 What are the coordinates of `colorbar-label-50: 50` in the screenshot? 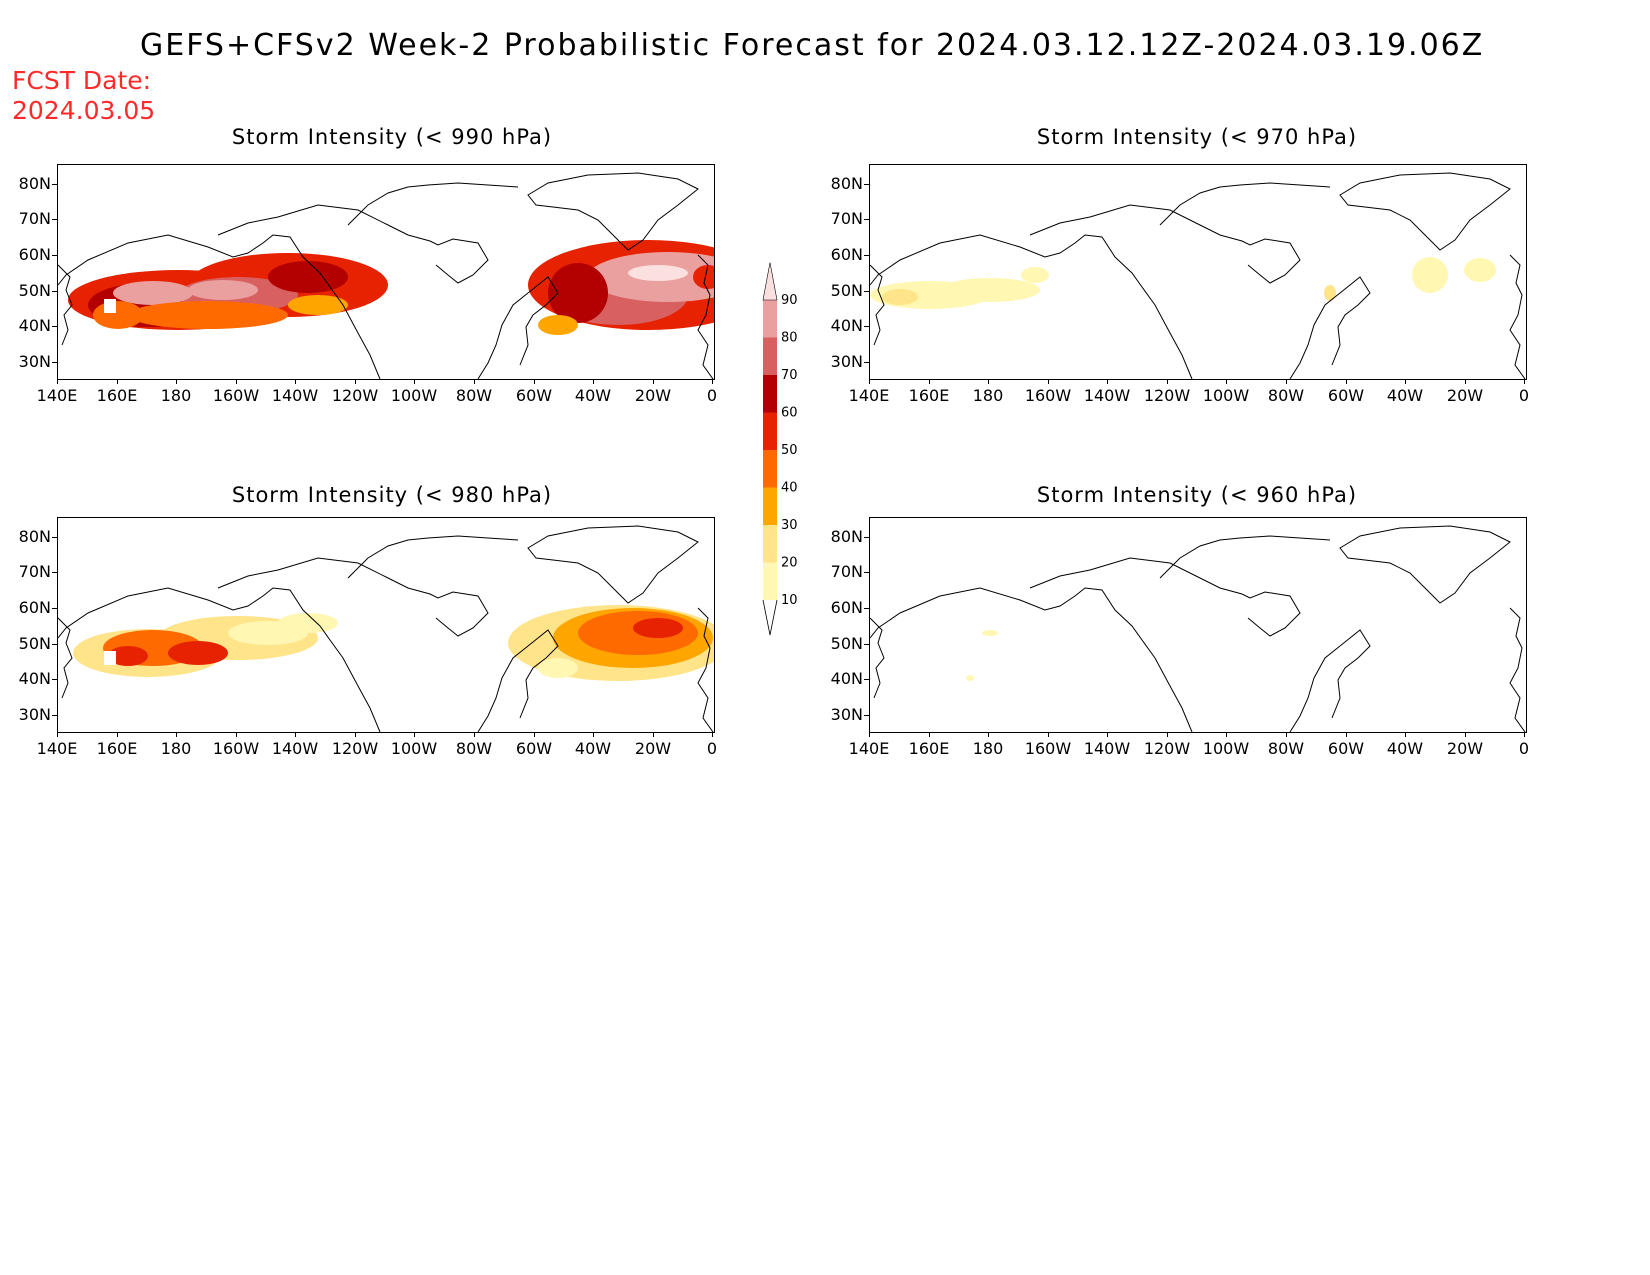 It's located at (789, 450).